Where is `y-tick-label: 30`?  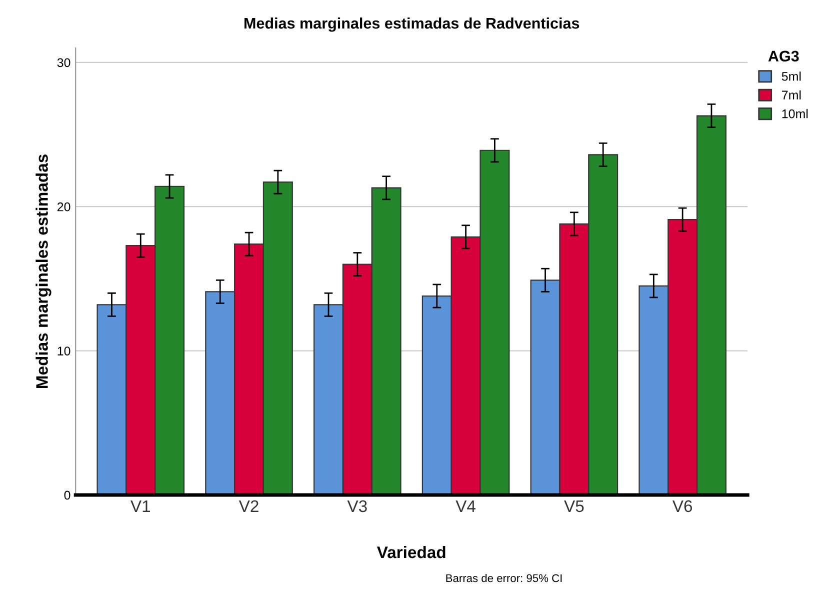 y-tick-label: 30 is located at coordinates (63, 63).